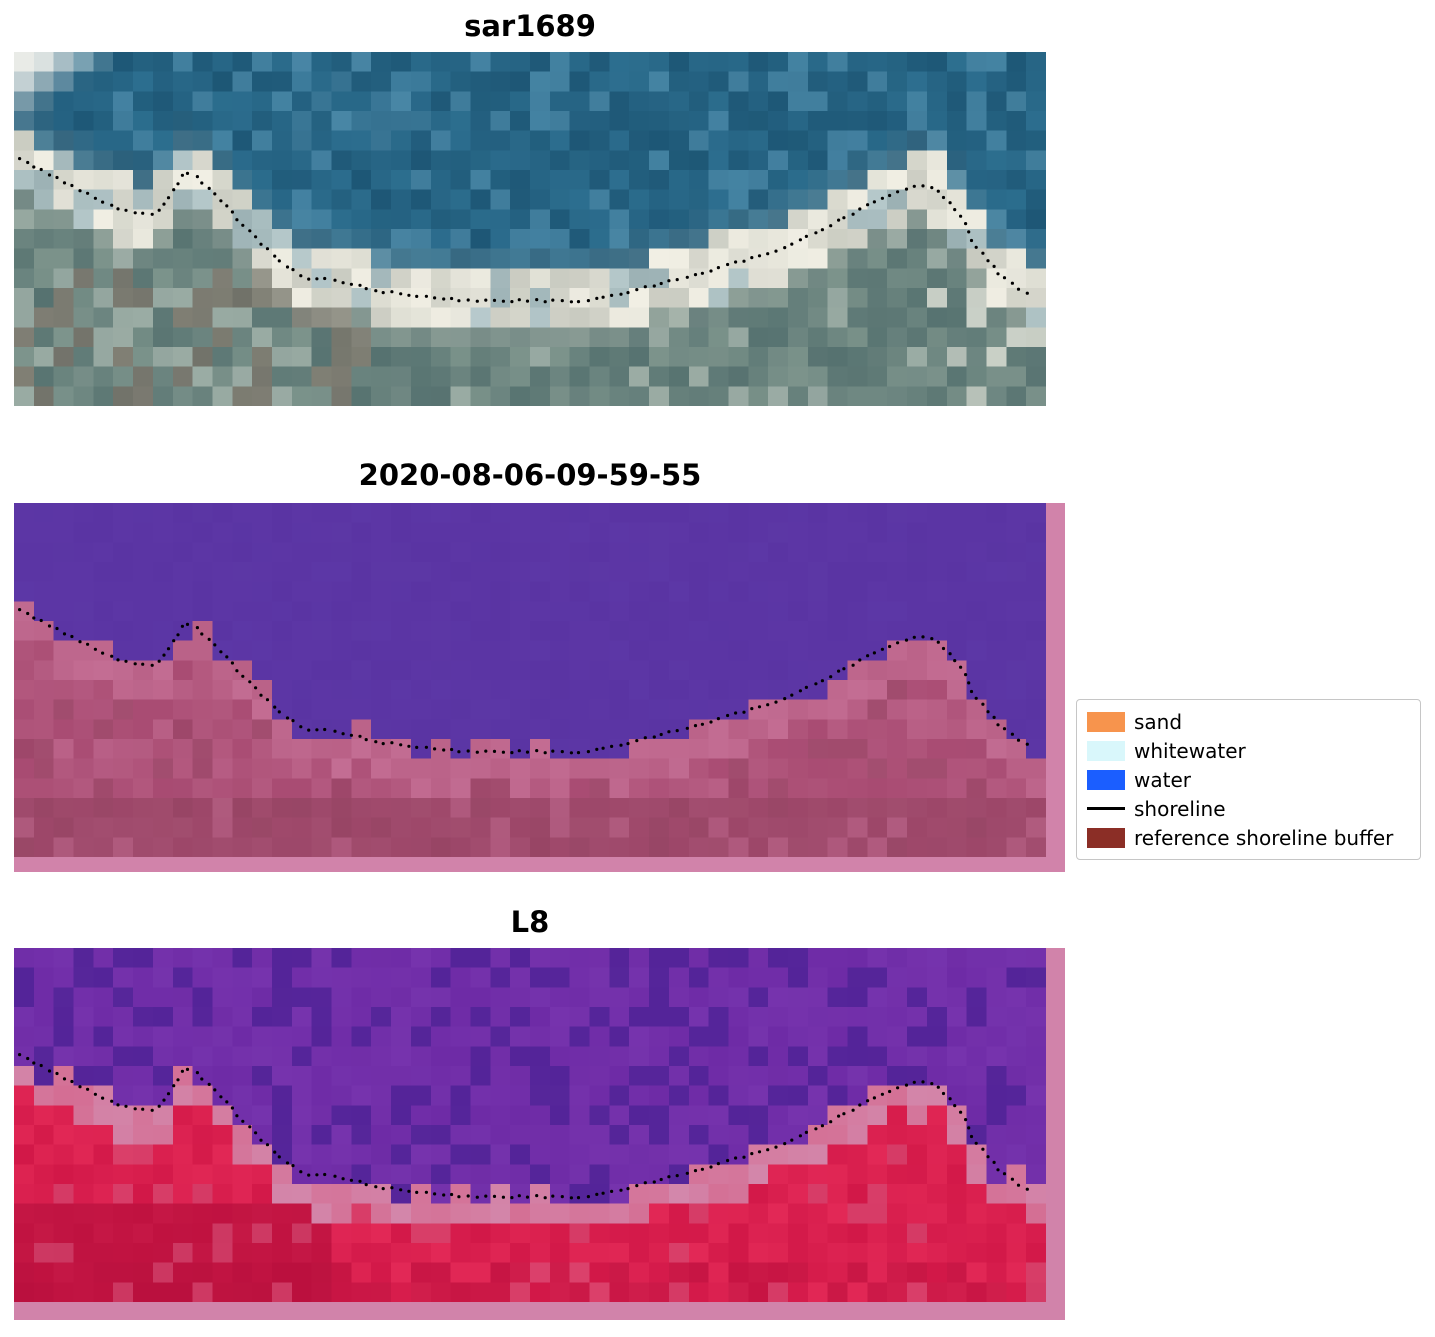  Describe the element at coordinates (1106, 750) in the screenshot. I see `whitewater-swatch-icon` at that location.